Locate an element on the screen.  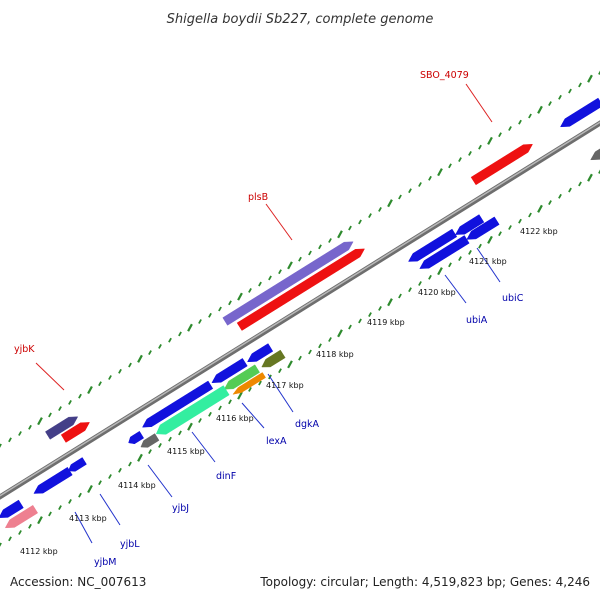
leader-ubiC is located at coordinates (488, 265).